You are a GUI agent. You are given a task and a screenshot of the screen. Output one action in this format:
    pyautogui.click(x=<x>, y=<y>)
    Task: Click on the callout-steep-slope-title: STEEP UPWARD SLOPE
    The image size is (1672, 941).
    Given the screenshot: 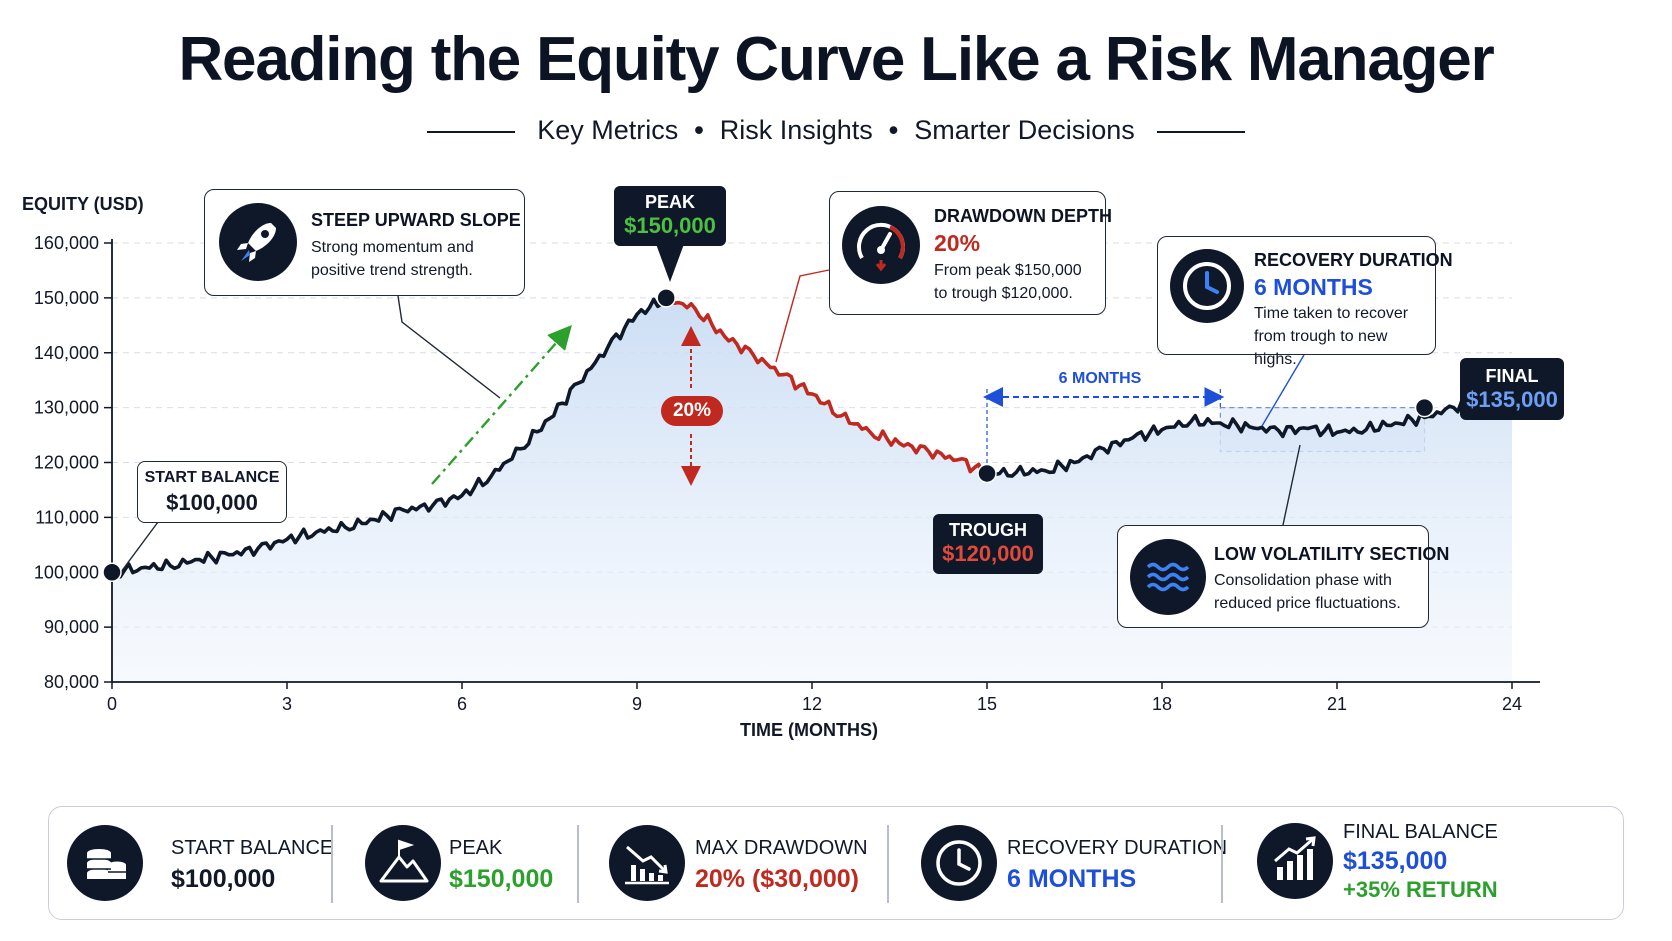 What is the action you would take?
    pyautogui.click(x=416, y=220)
    